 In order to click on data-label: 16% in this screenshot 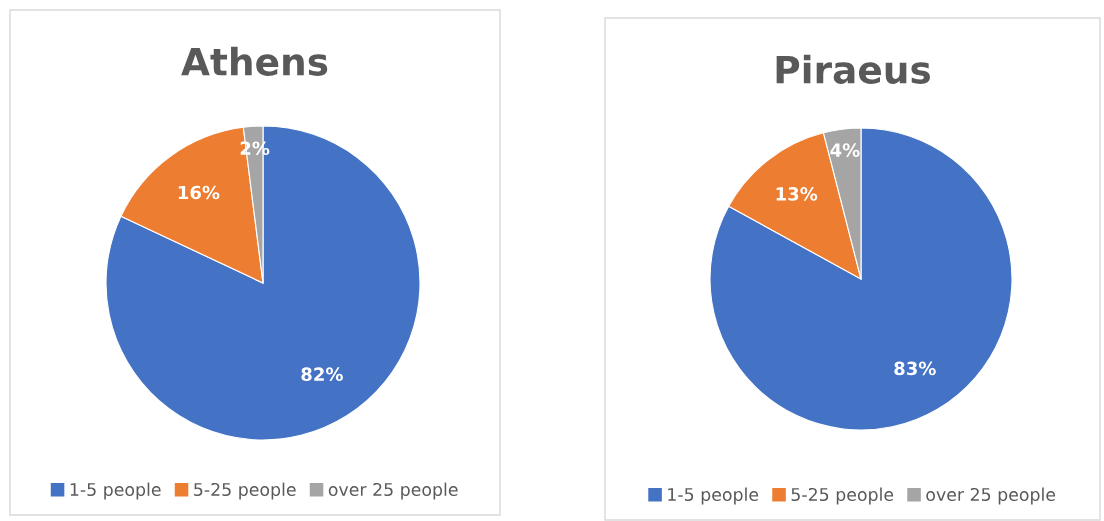, I will do `click(199, 192)`.